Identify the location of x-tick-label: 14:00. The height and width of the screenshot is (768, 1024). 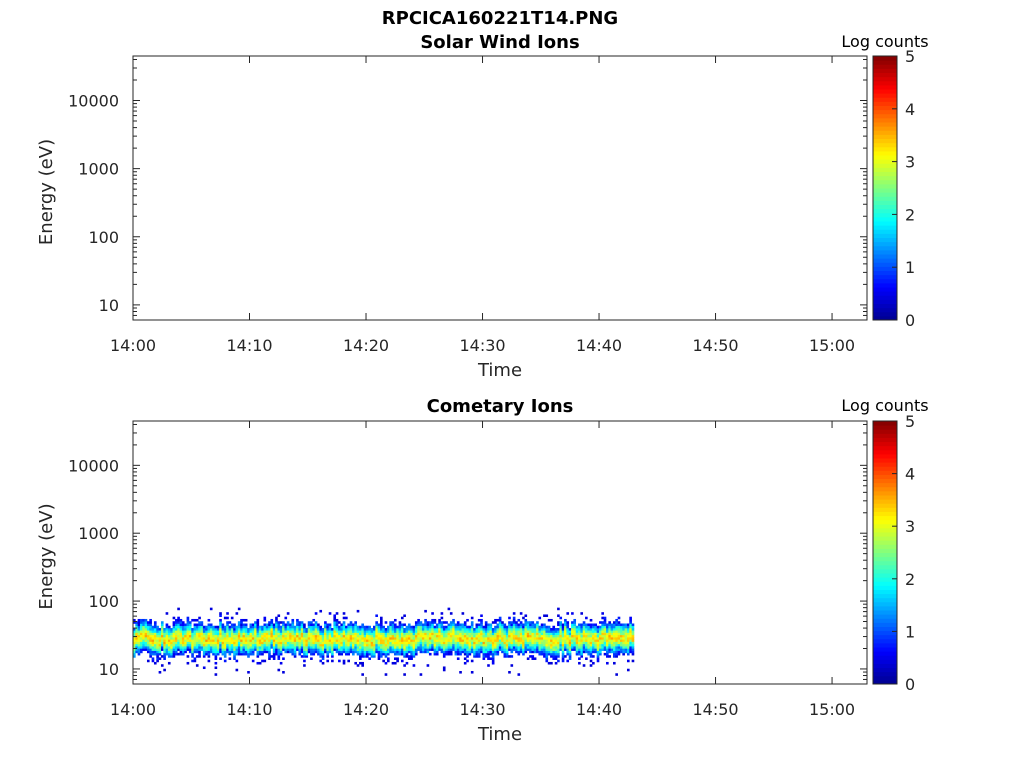
(133, 709).